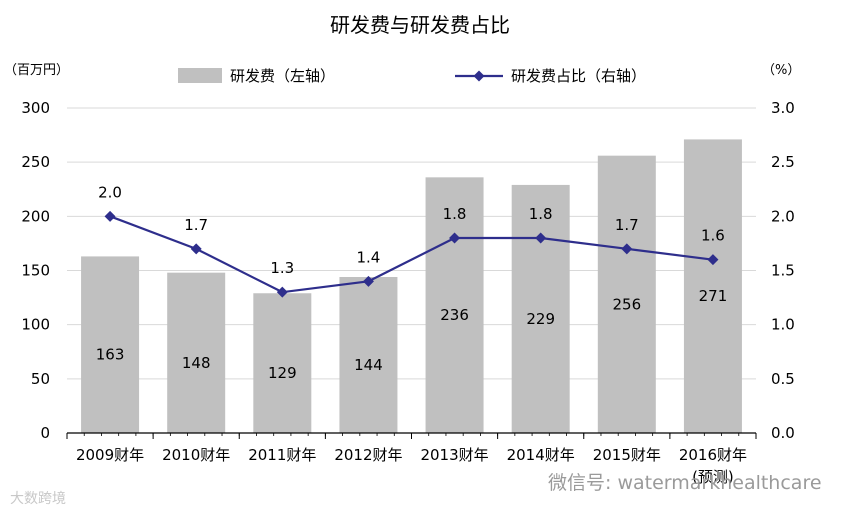 Image resolution: width=841 pixels, height=515 pixels. What do you see at coordinates (35, 325) in the screenshot?
I see `y-tick-left: 100` at bounding box center [35, 325].